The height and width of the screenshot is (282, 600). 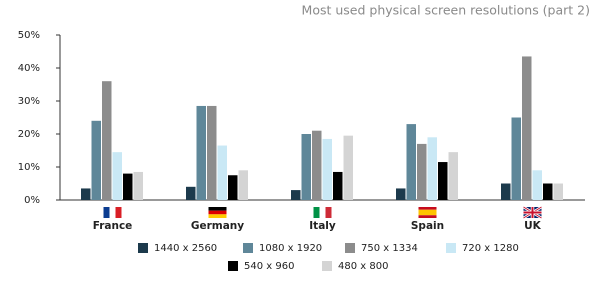 What do you see at coordinates (29, 101) in the screenshot?
I see `y-tick-label: 30%` at bounding box center [29, 101].